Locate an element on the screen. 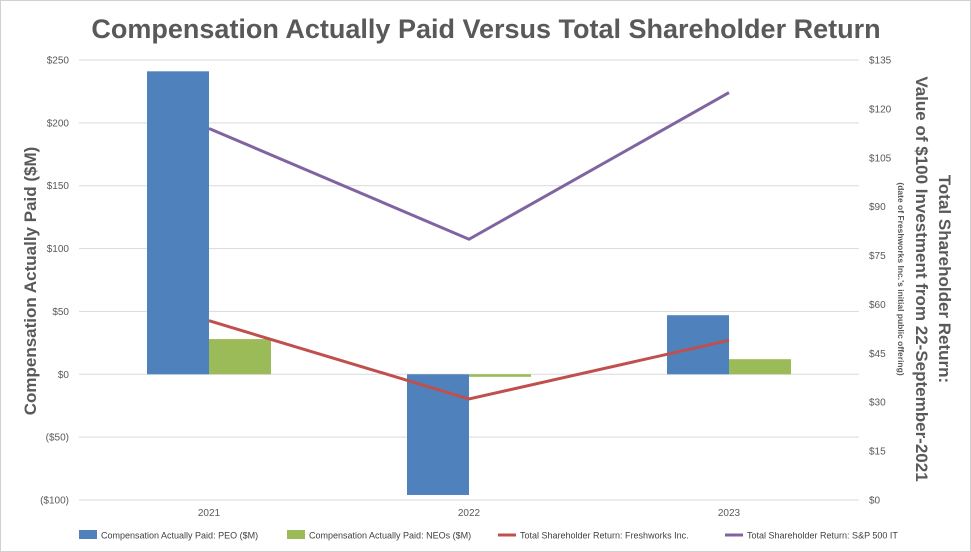  bar-peo-2022 is located at coordinates (438, 434).